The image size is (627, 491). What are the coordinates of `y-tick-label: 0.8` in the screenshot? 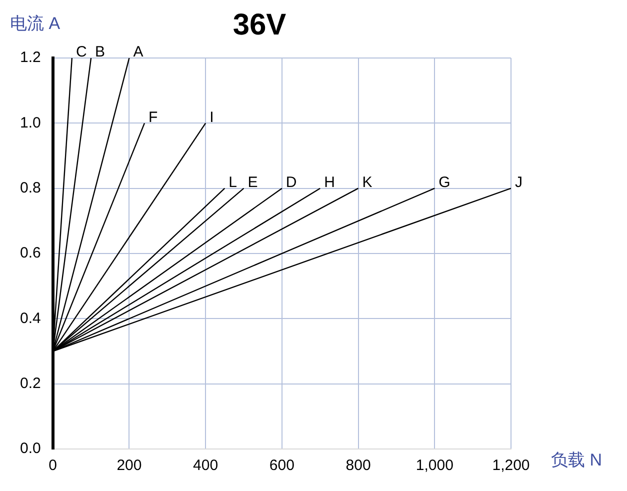 It's located at (30, 187).